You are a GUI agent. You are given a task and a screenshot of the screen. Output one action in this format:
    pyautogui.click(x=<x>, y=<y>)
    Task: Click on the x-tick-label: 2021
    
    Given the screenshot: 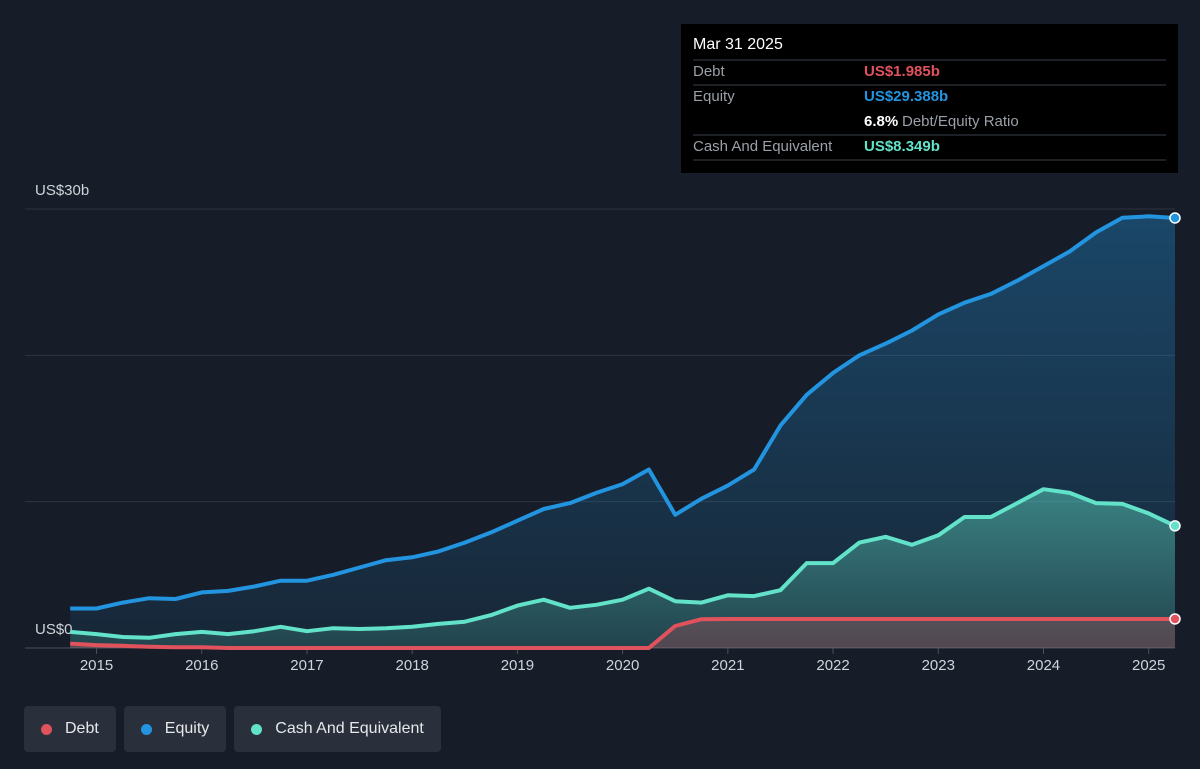 What is the action you would take?
    pyautogui.click(x=727, y=665)
    